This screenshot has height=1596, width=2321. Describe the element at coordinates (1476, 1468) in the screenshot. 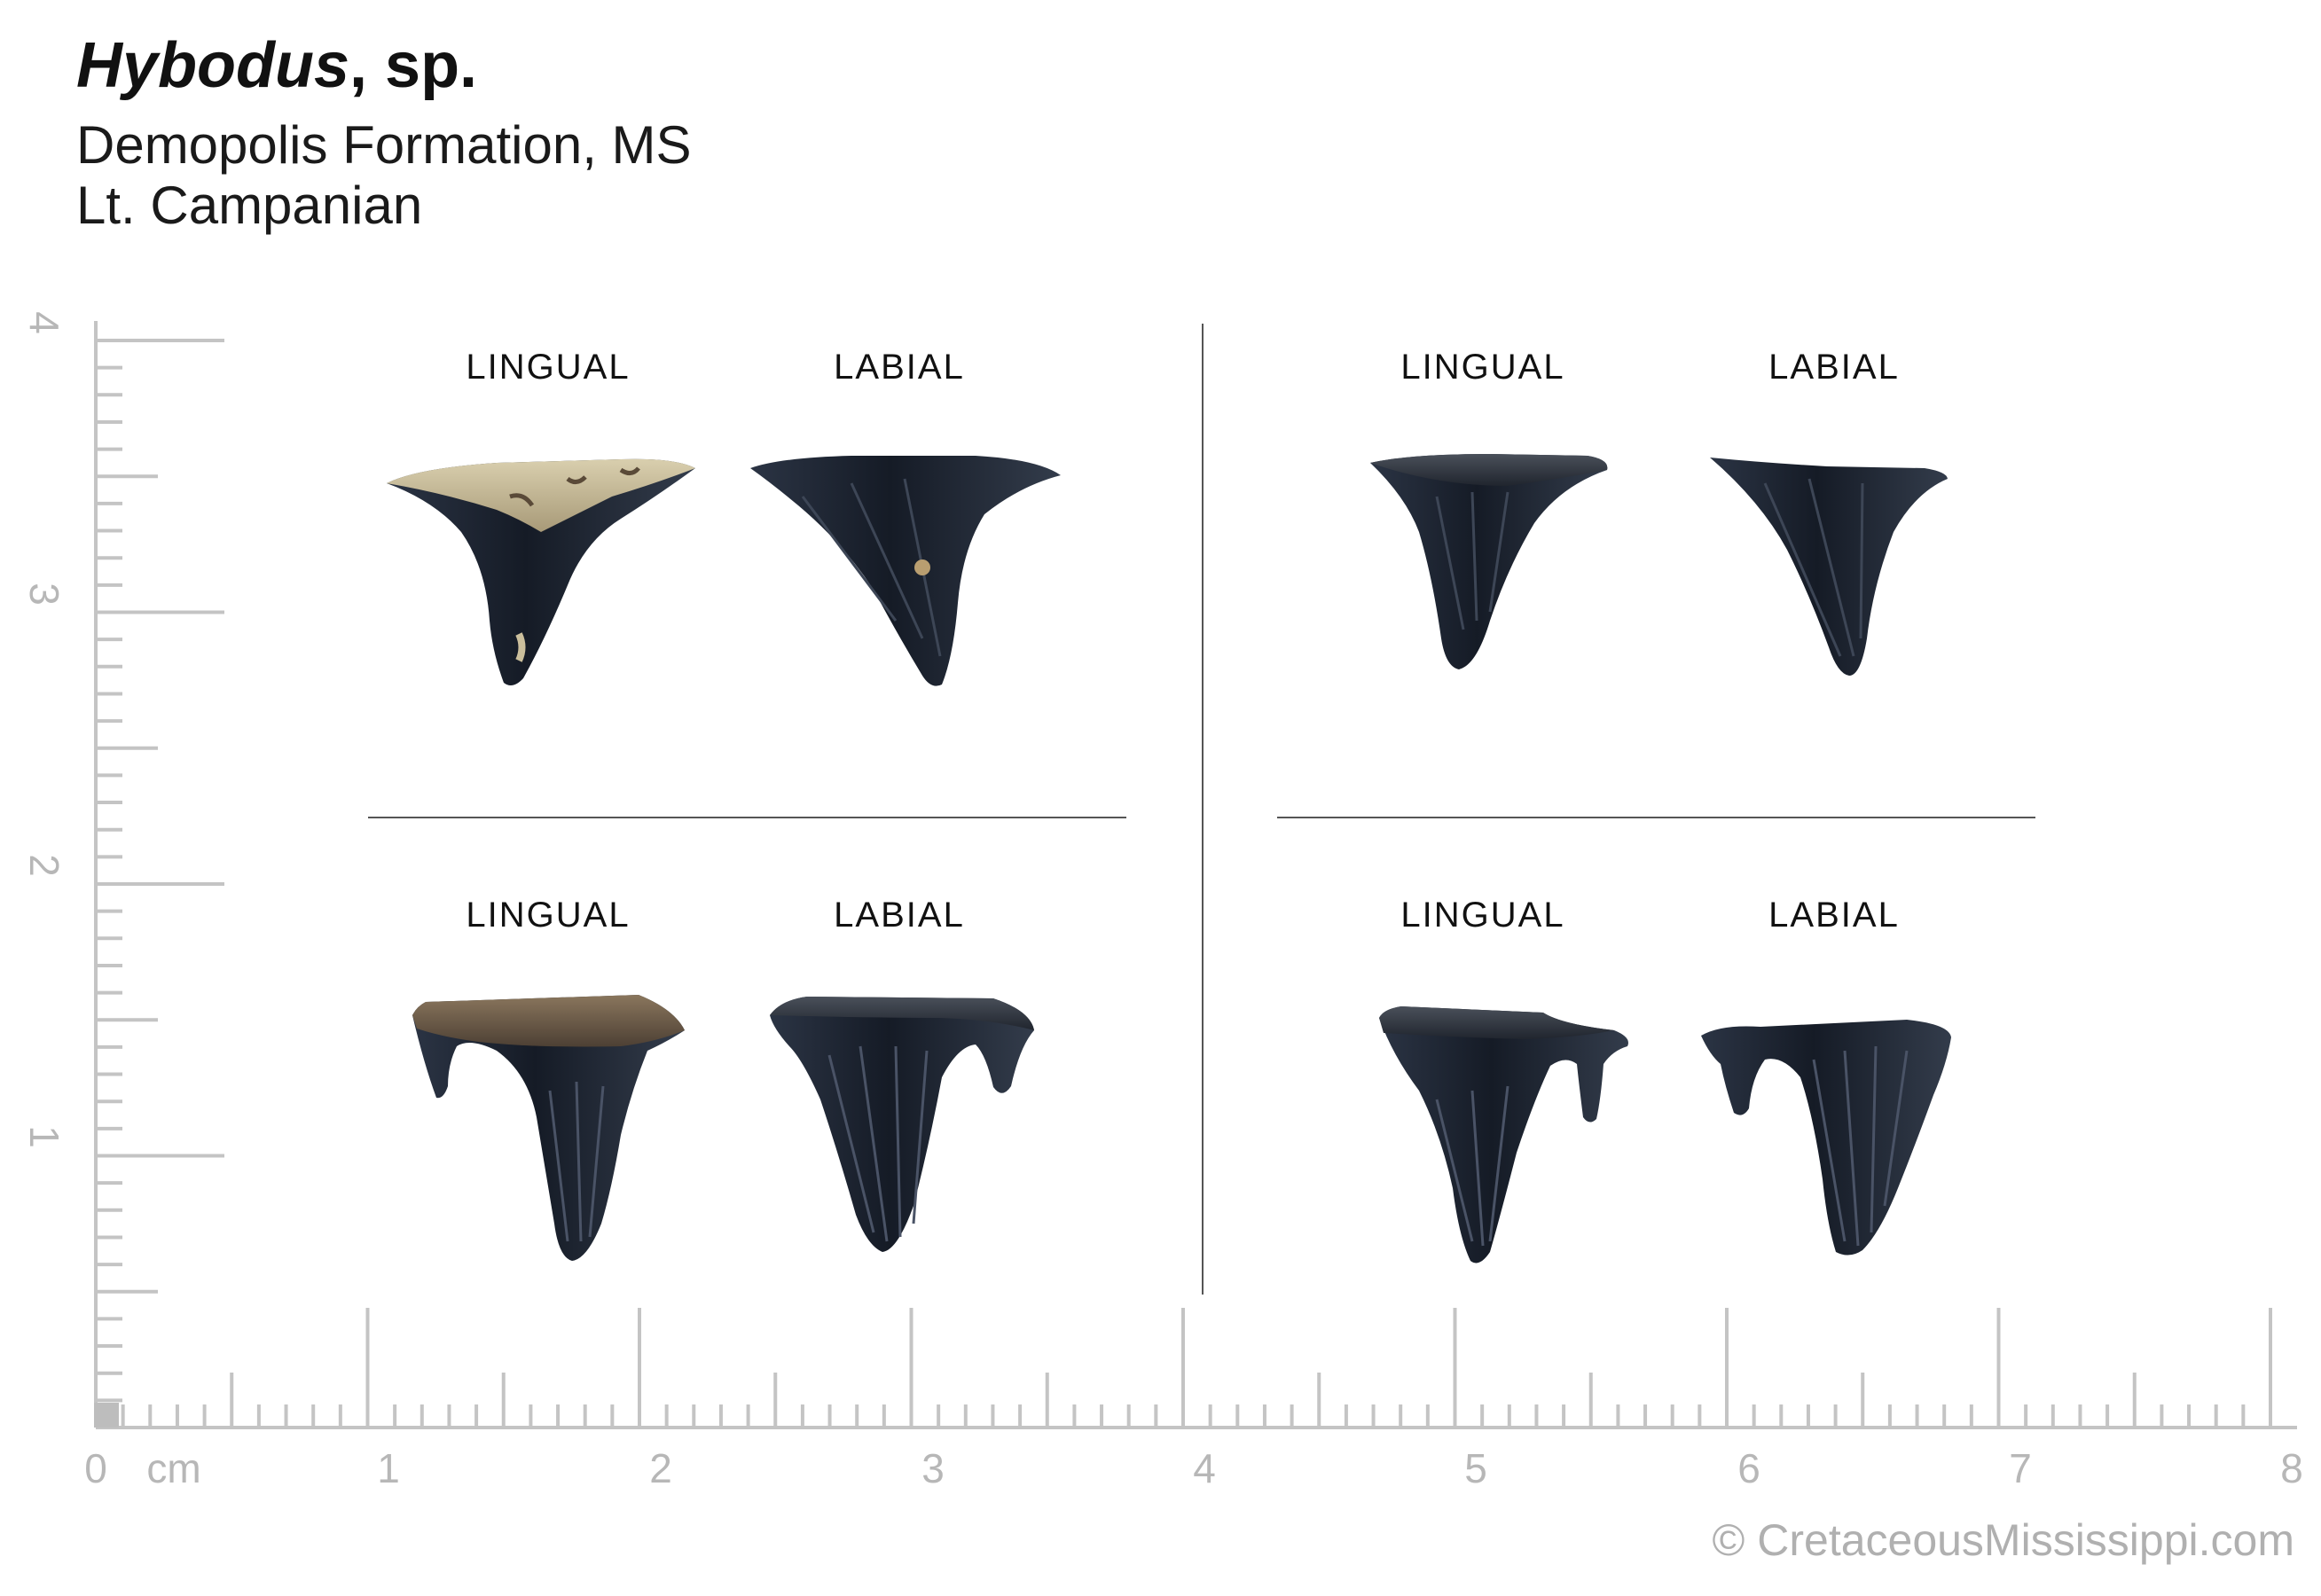

I see `x-tick-label-5: 5` at that location.